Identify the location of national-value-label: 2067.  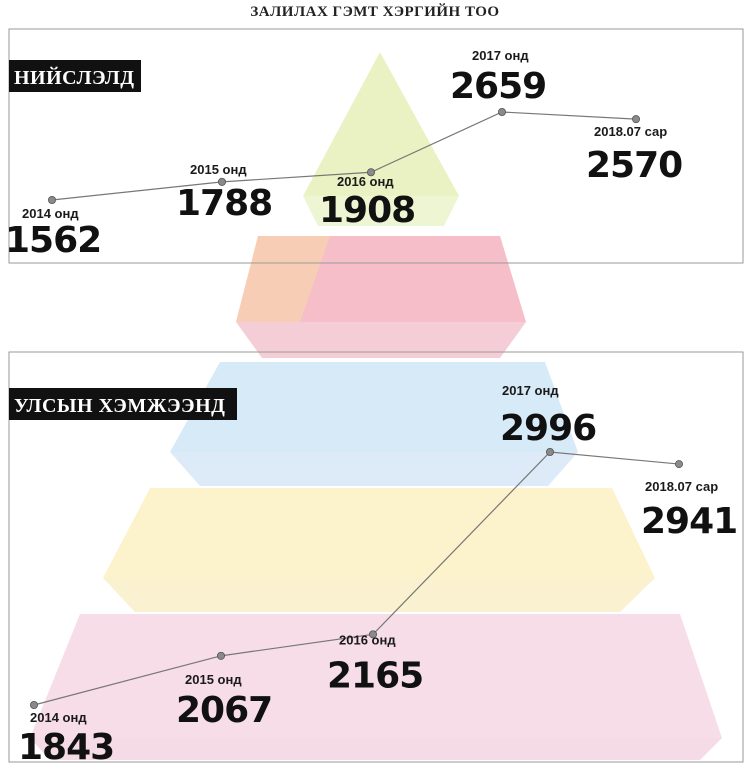
(224, 710).